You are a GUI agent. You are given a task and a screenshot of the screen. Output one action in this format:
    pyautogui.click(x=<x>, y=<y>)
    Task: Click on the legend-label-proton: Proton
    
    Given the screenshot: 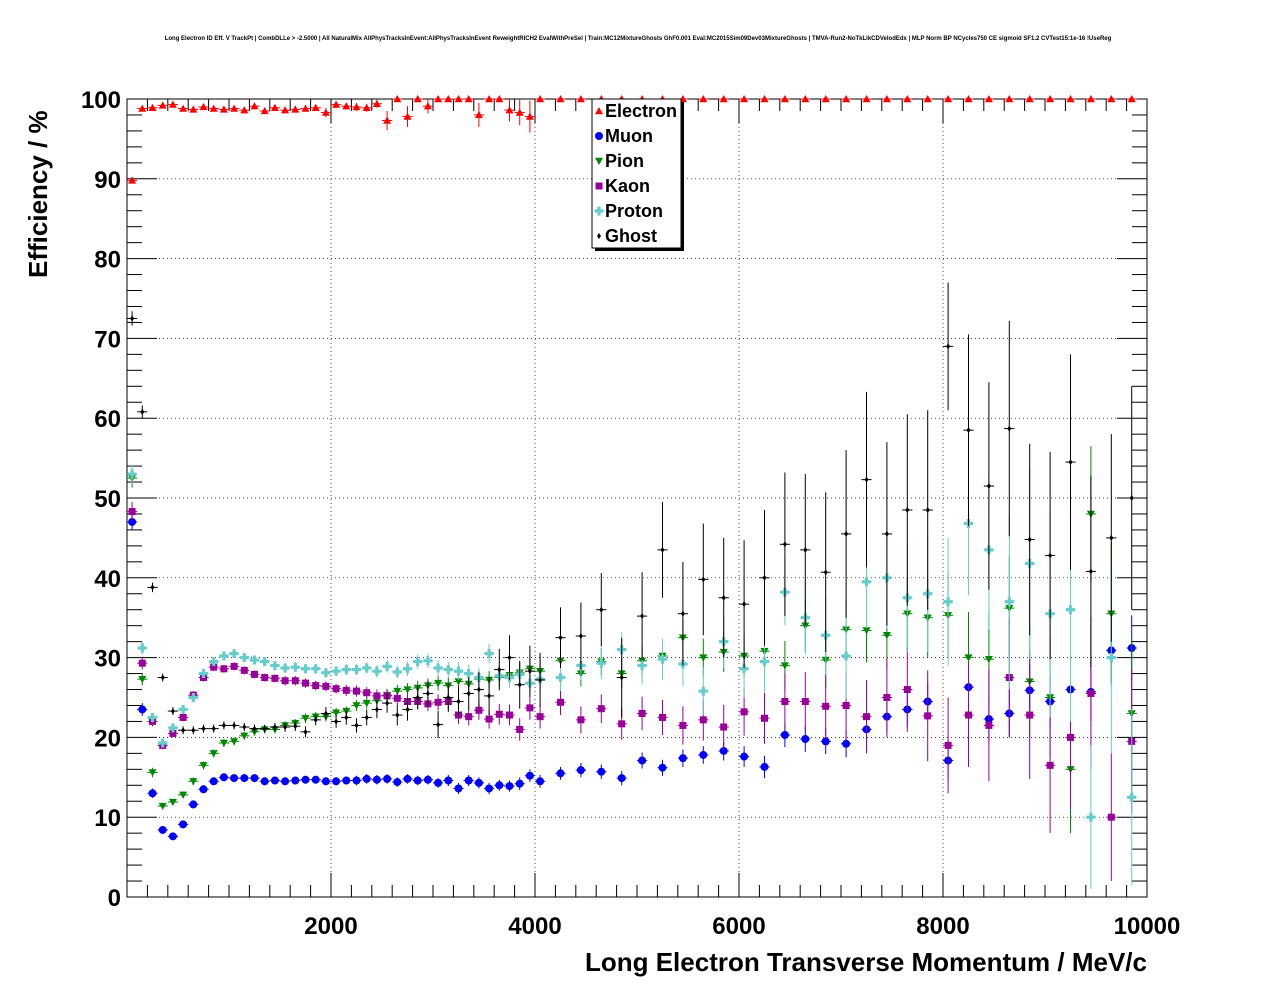 What is the action you would take?
    pyautogui.click(x=634, y=211)
    